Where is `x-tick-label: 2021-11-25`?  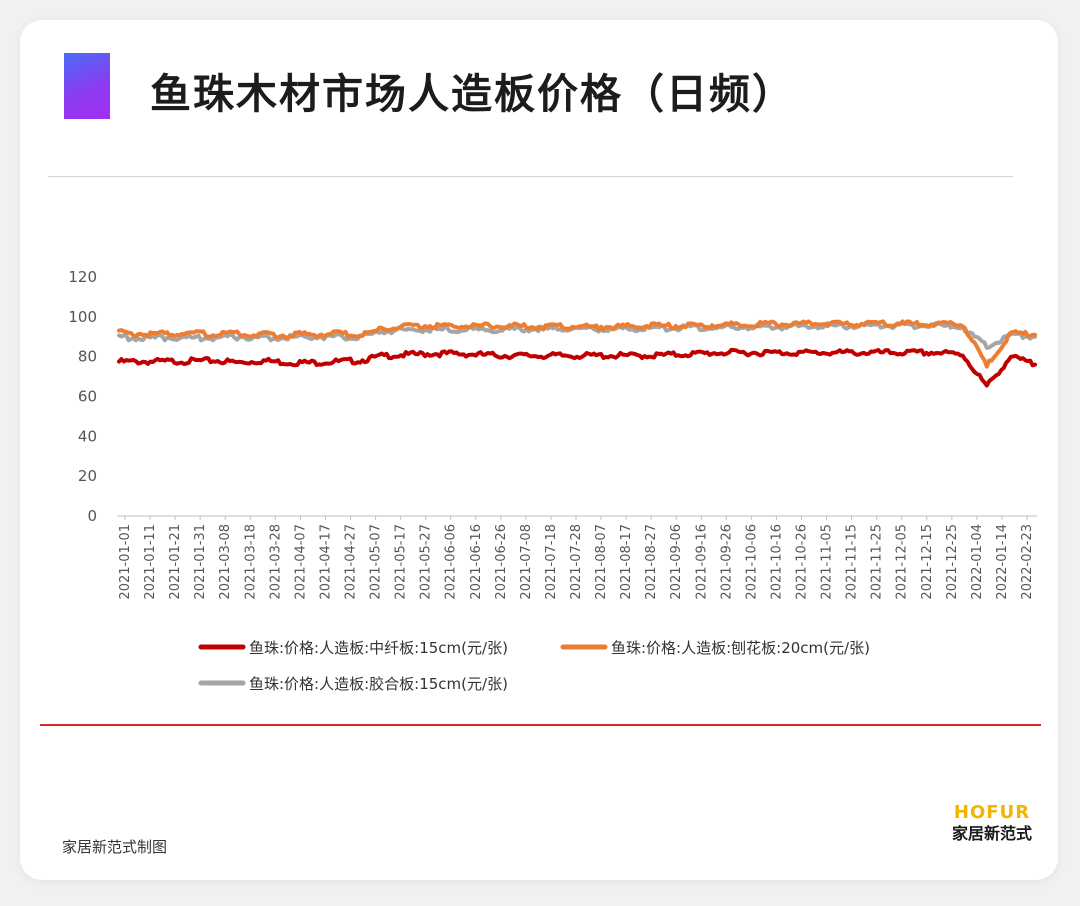 x-tick-label: 2021-11-25 is located at coordinates (877, 562).